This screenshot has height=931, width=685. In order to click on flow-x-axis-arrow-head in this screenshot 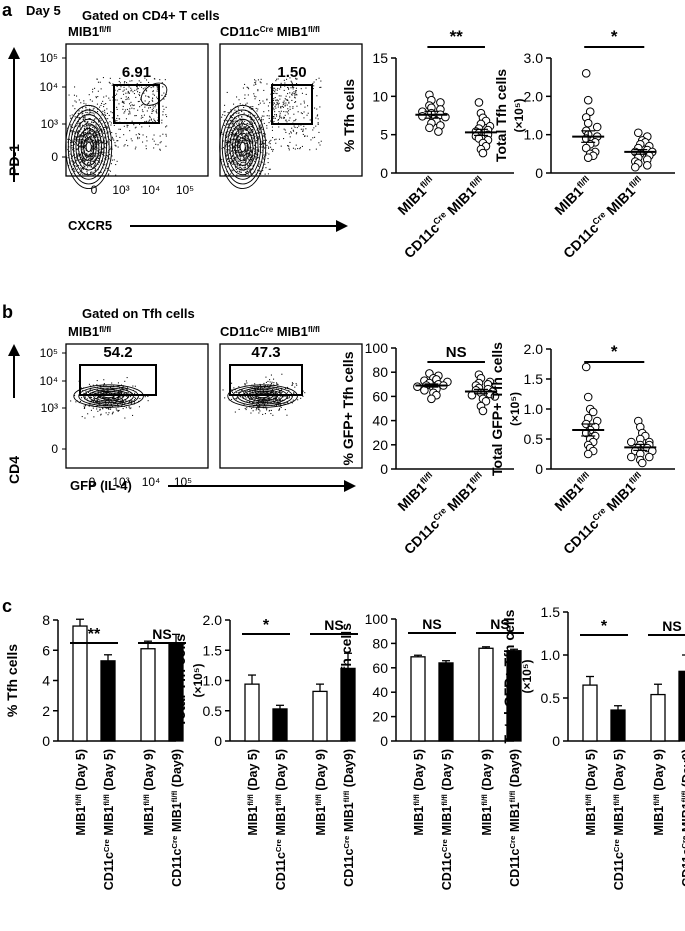, I will do `click(350, 486)`.